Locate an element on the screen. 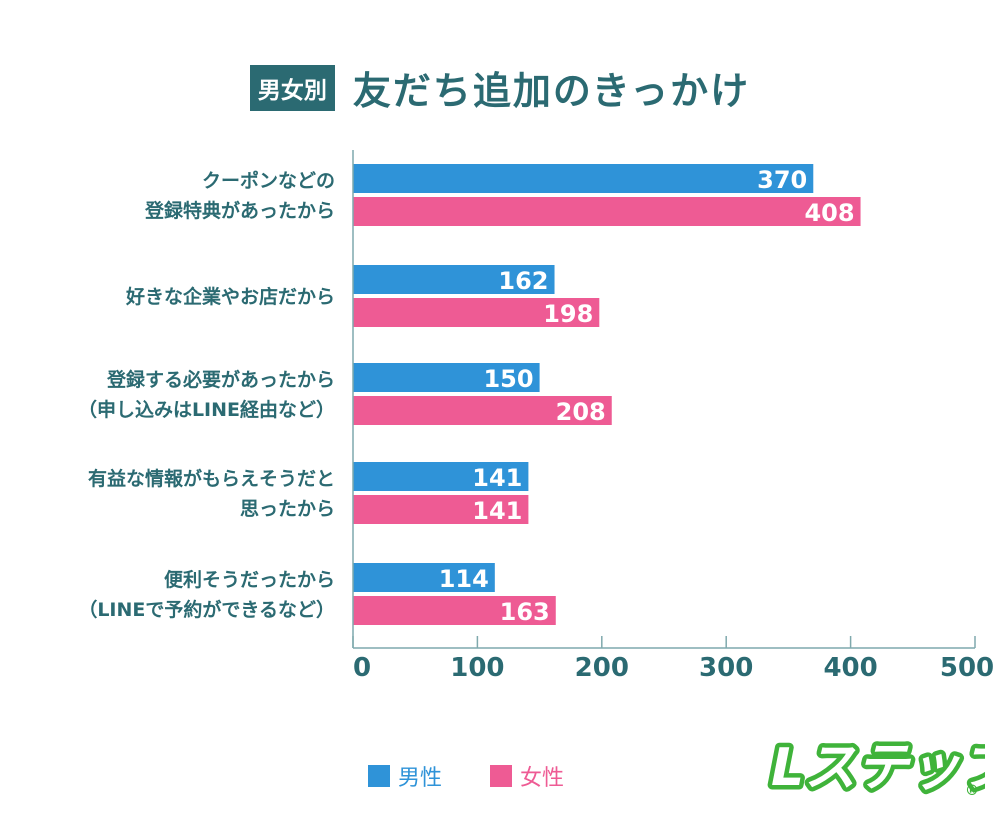  value-label: 370 is located at coordinates (782, 180).